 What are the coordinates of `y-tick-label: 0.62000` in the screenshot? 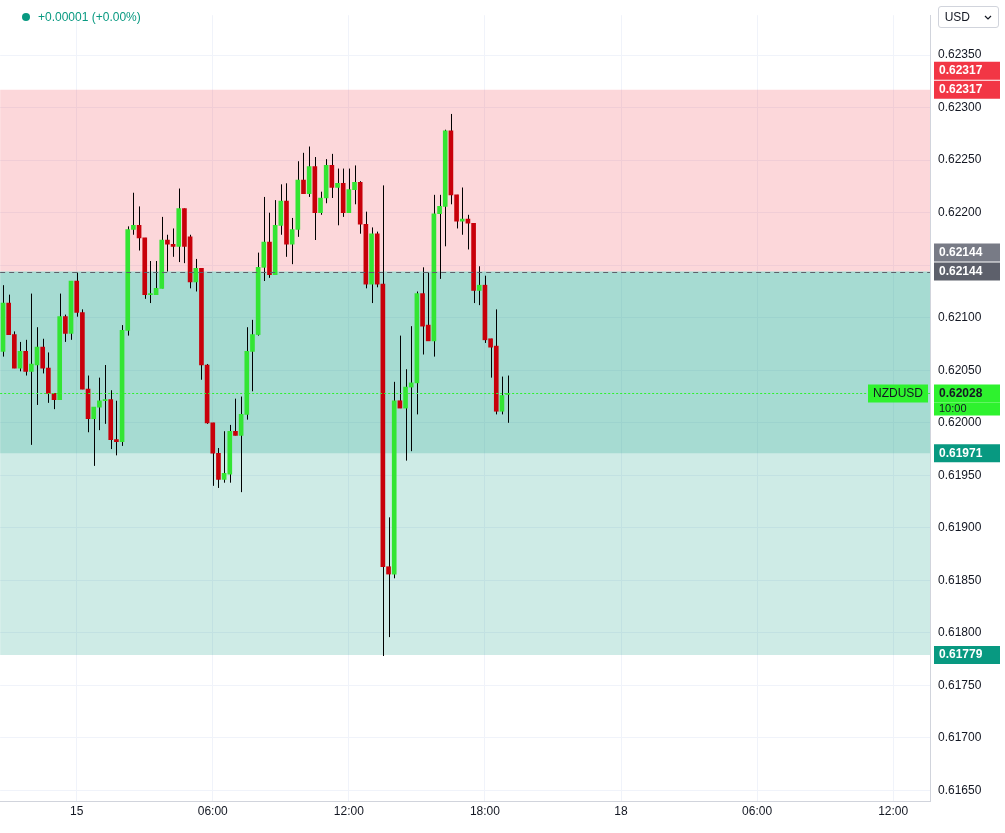 It's located at (960, 422).